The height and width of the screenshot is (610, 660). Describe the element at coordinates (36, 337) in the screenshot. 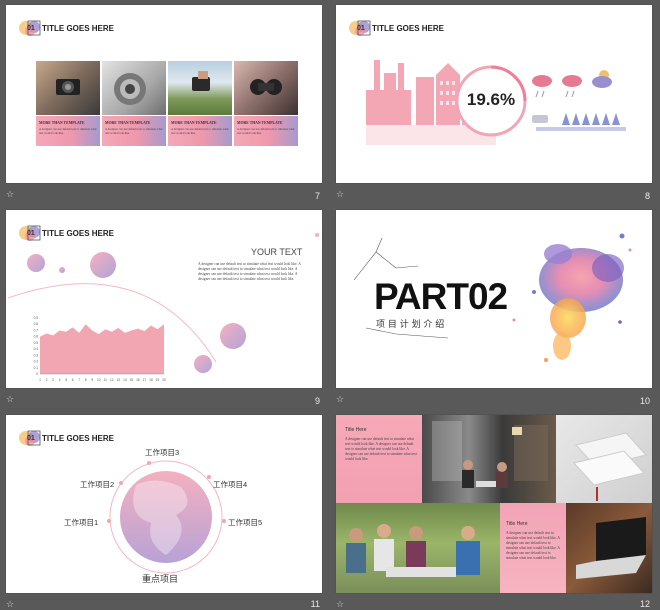

I see `y-tick-label: 0.6` at that location.